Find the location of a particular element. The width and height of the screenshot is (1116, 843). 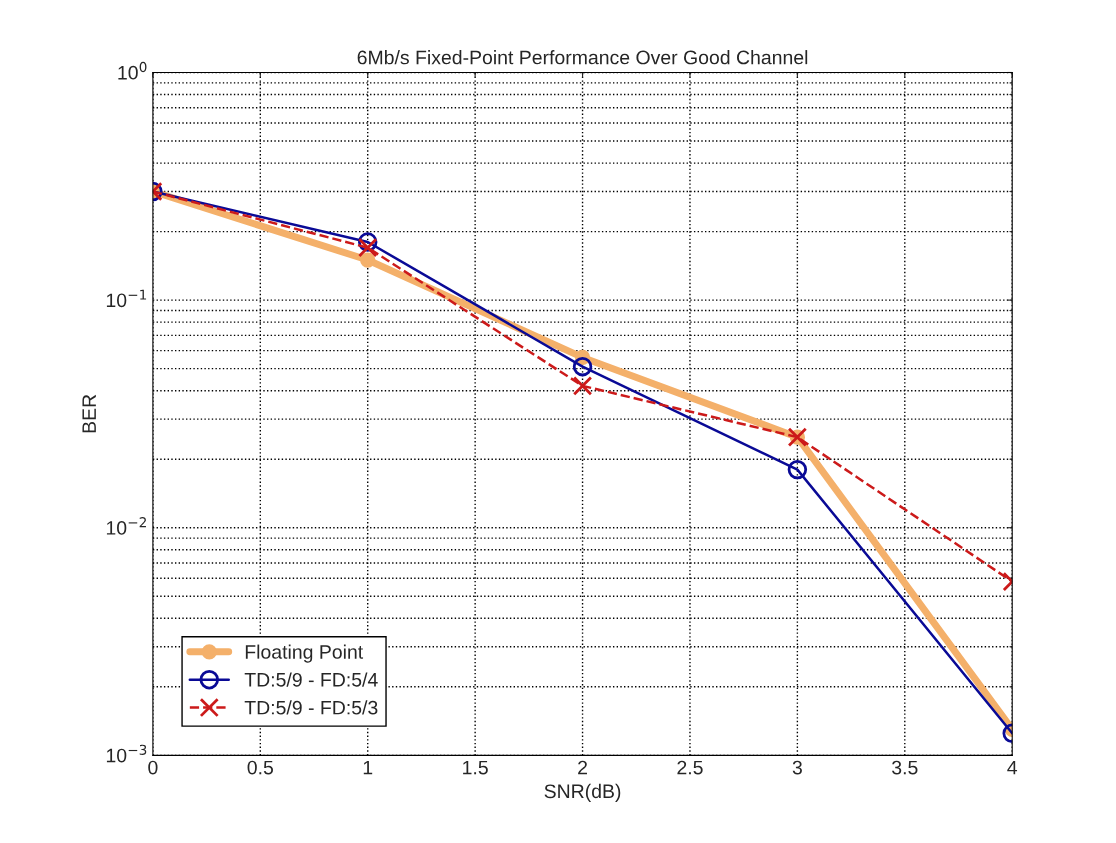

x-tick-label: 1.5 is located at coordinates (475, 767).